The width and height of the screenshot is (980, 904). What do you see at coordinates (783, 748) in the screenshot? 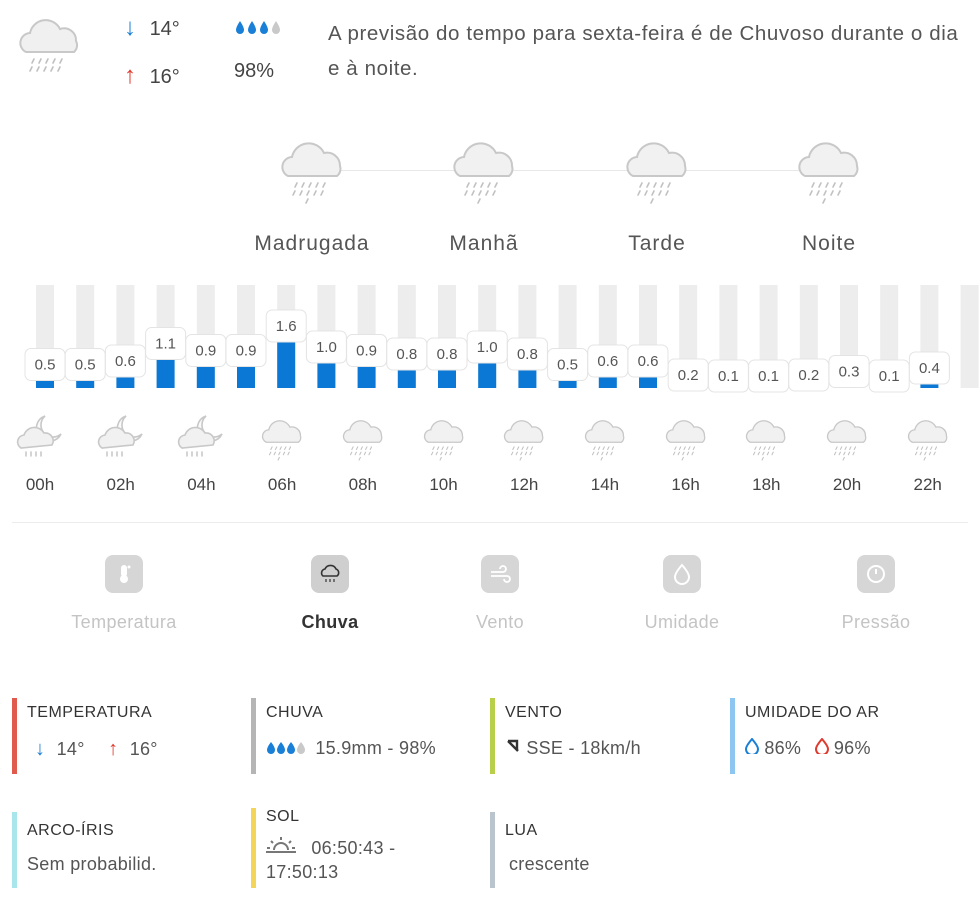
I see `info-umidade-min: 86%` at bounding box center [783, 748].